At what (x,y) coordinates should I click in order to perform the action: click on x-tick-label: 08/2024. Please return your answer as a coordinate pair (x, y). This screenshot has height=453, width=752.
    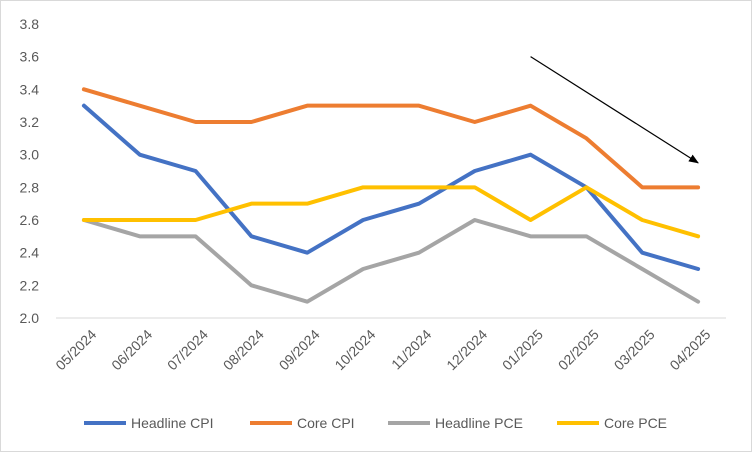
    Looking at the image, I should click on (243, 349).